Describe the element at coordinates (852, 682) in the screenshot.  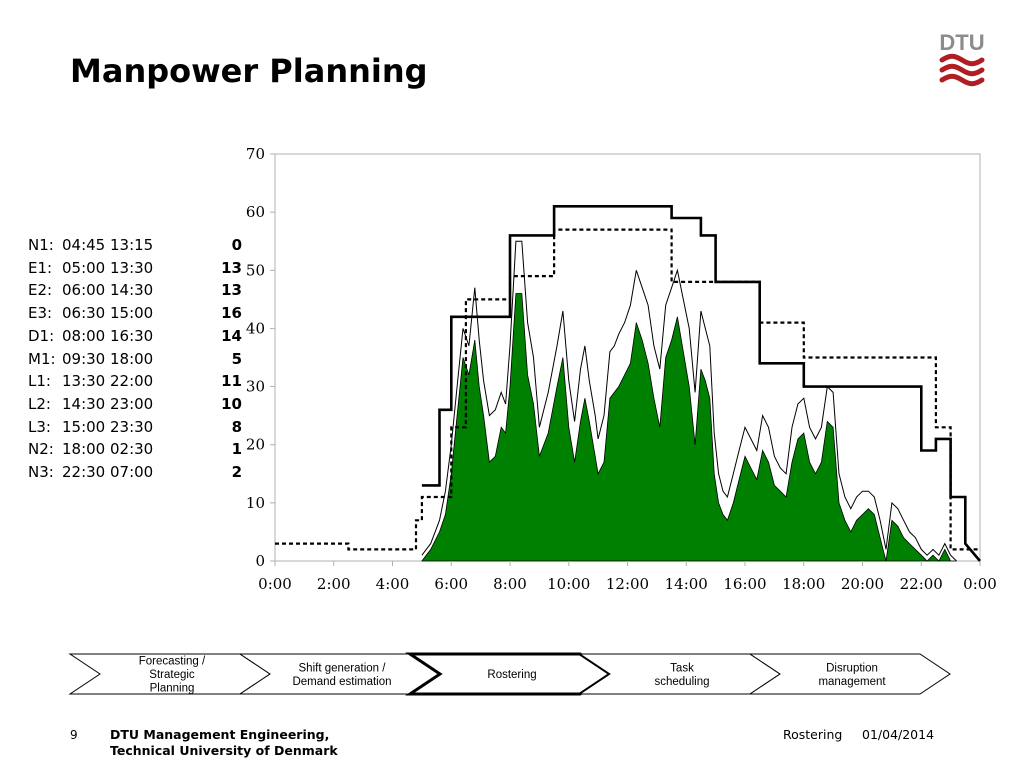
I see `process-step-label: management` at that location.